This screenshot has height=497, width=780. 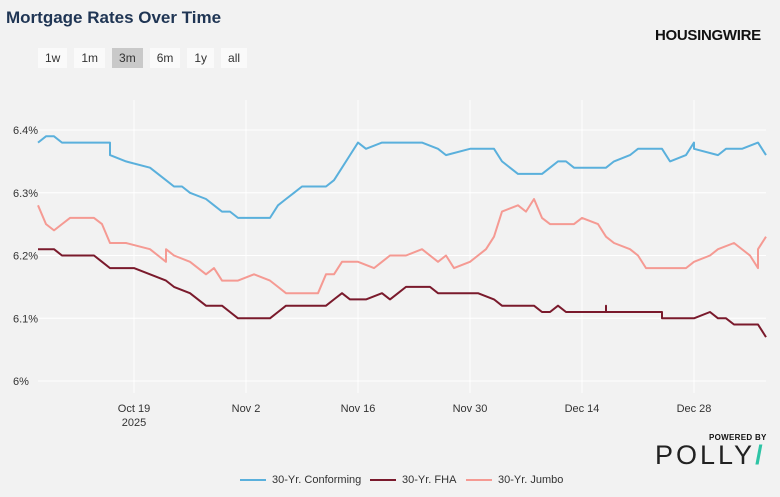 What do you see at coordinates (90, 58) in the screenshot?
I see `range-button-1m: 1m` at bounding box center [90, 58].